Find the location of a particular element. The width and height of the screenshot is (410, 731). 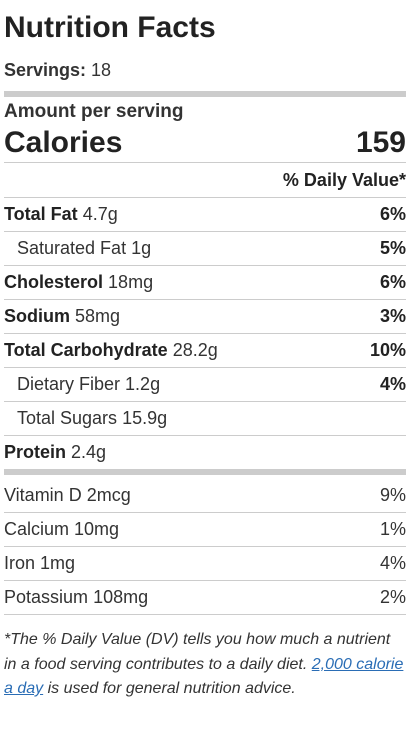

nutrient-row: Dietary Fiber 1.2g 4% is located at coordinates (205, 385).